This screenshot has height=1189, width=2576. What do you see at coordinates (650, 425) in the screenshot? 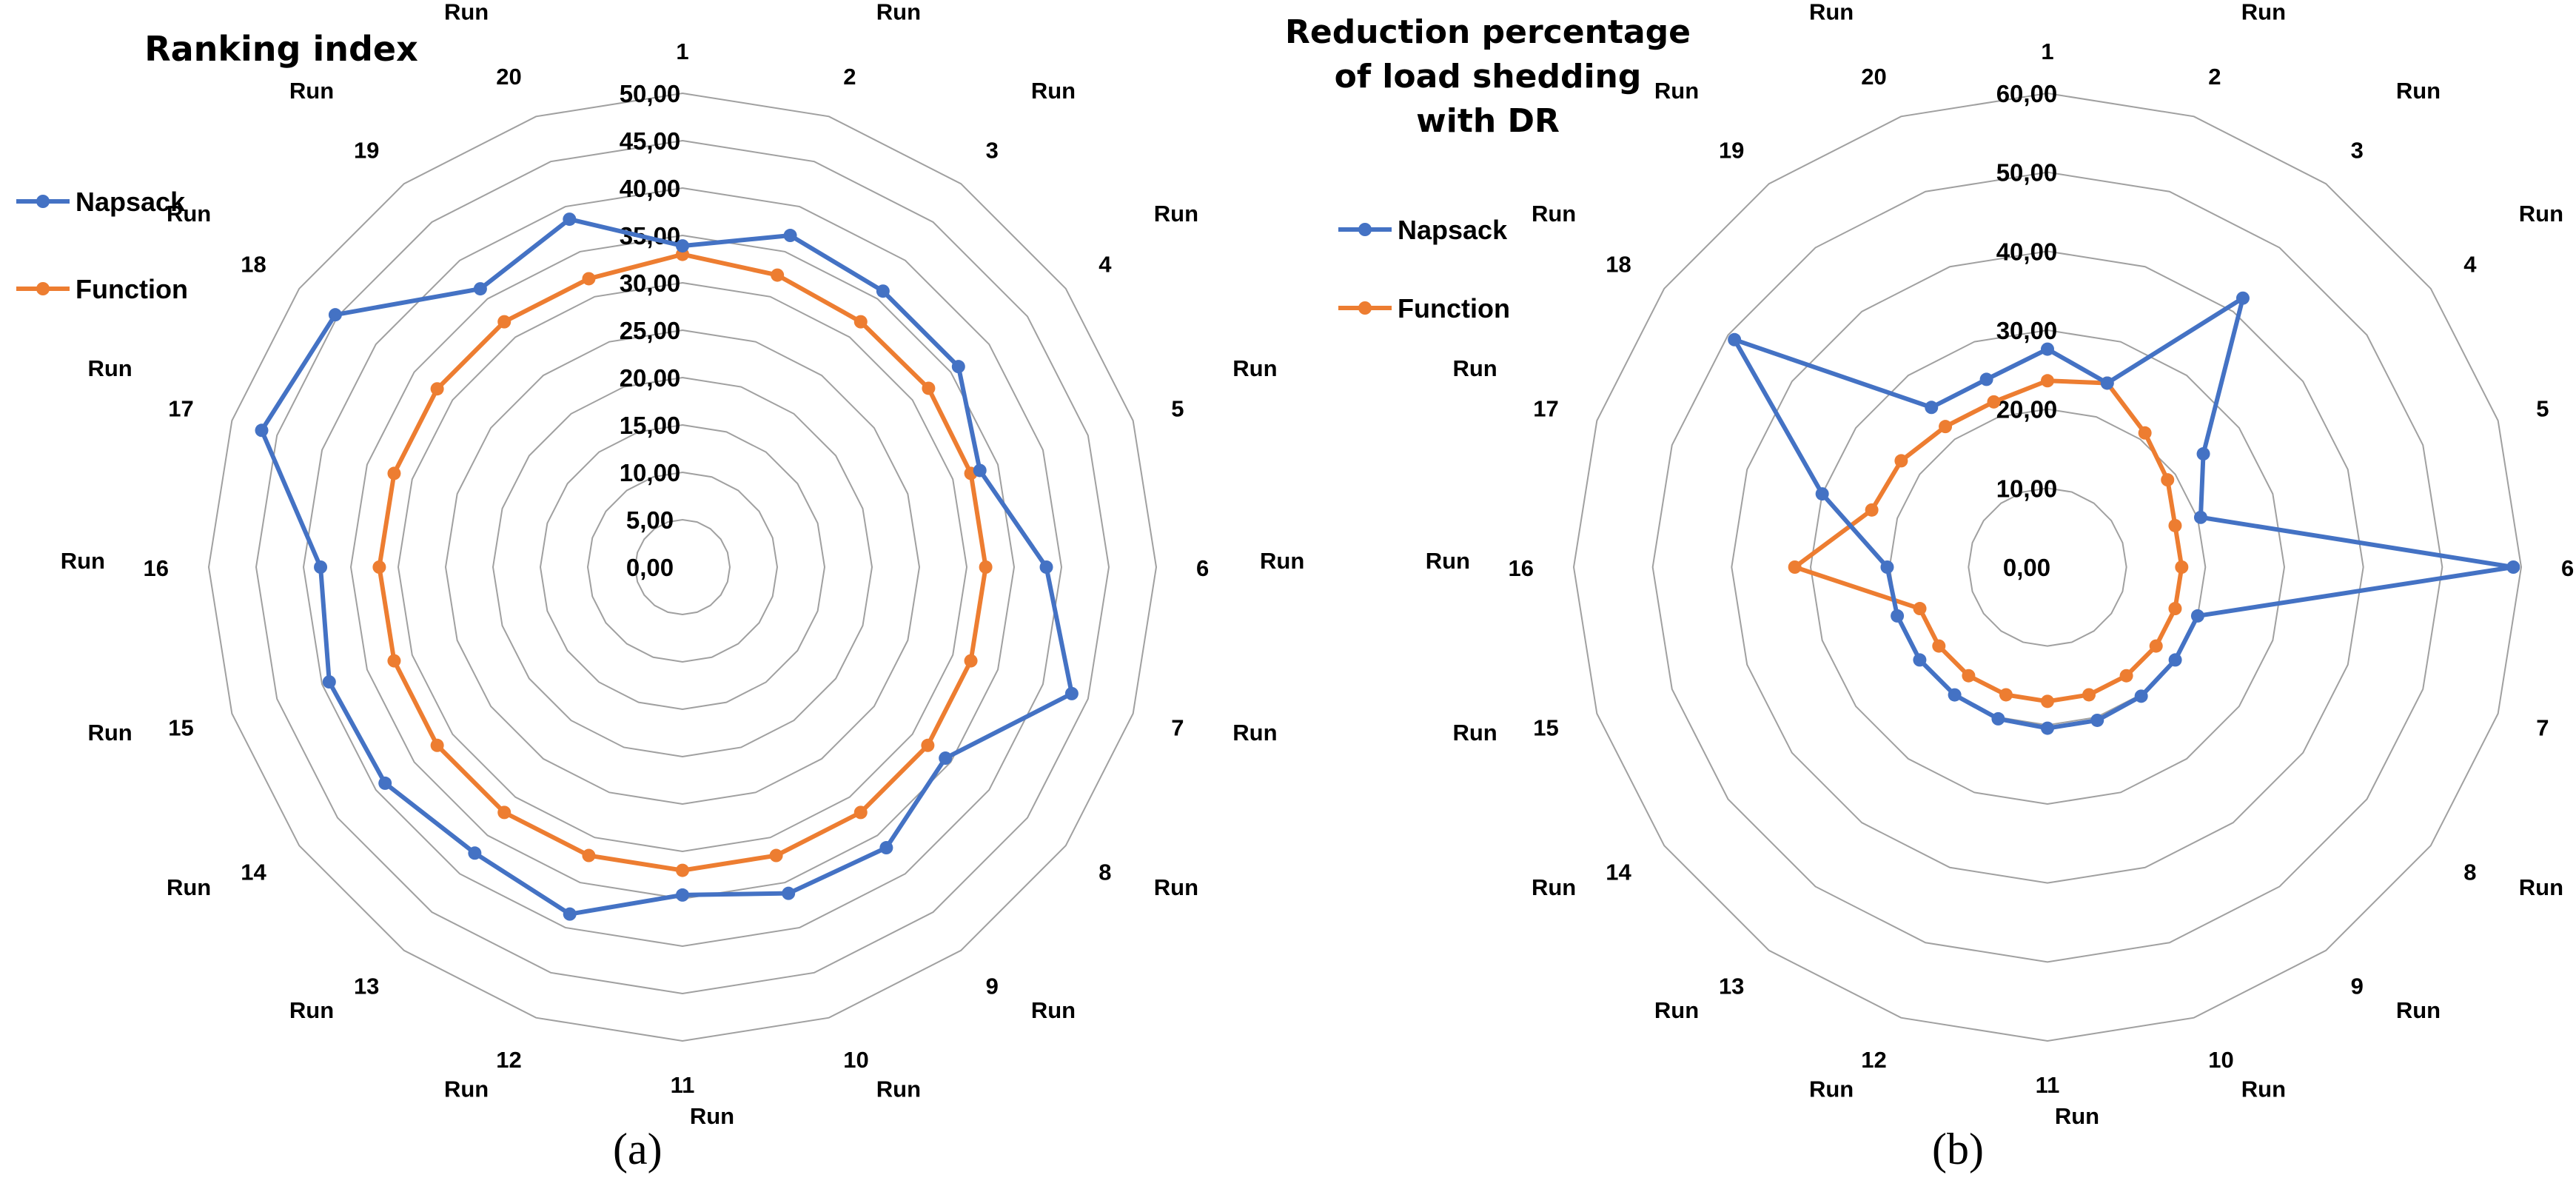
I see `tick-label: 15,00` at bounding box center [650, 425].